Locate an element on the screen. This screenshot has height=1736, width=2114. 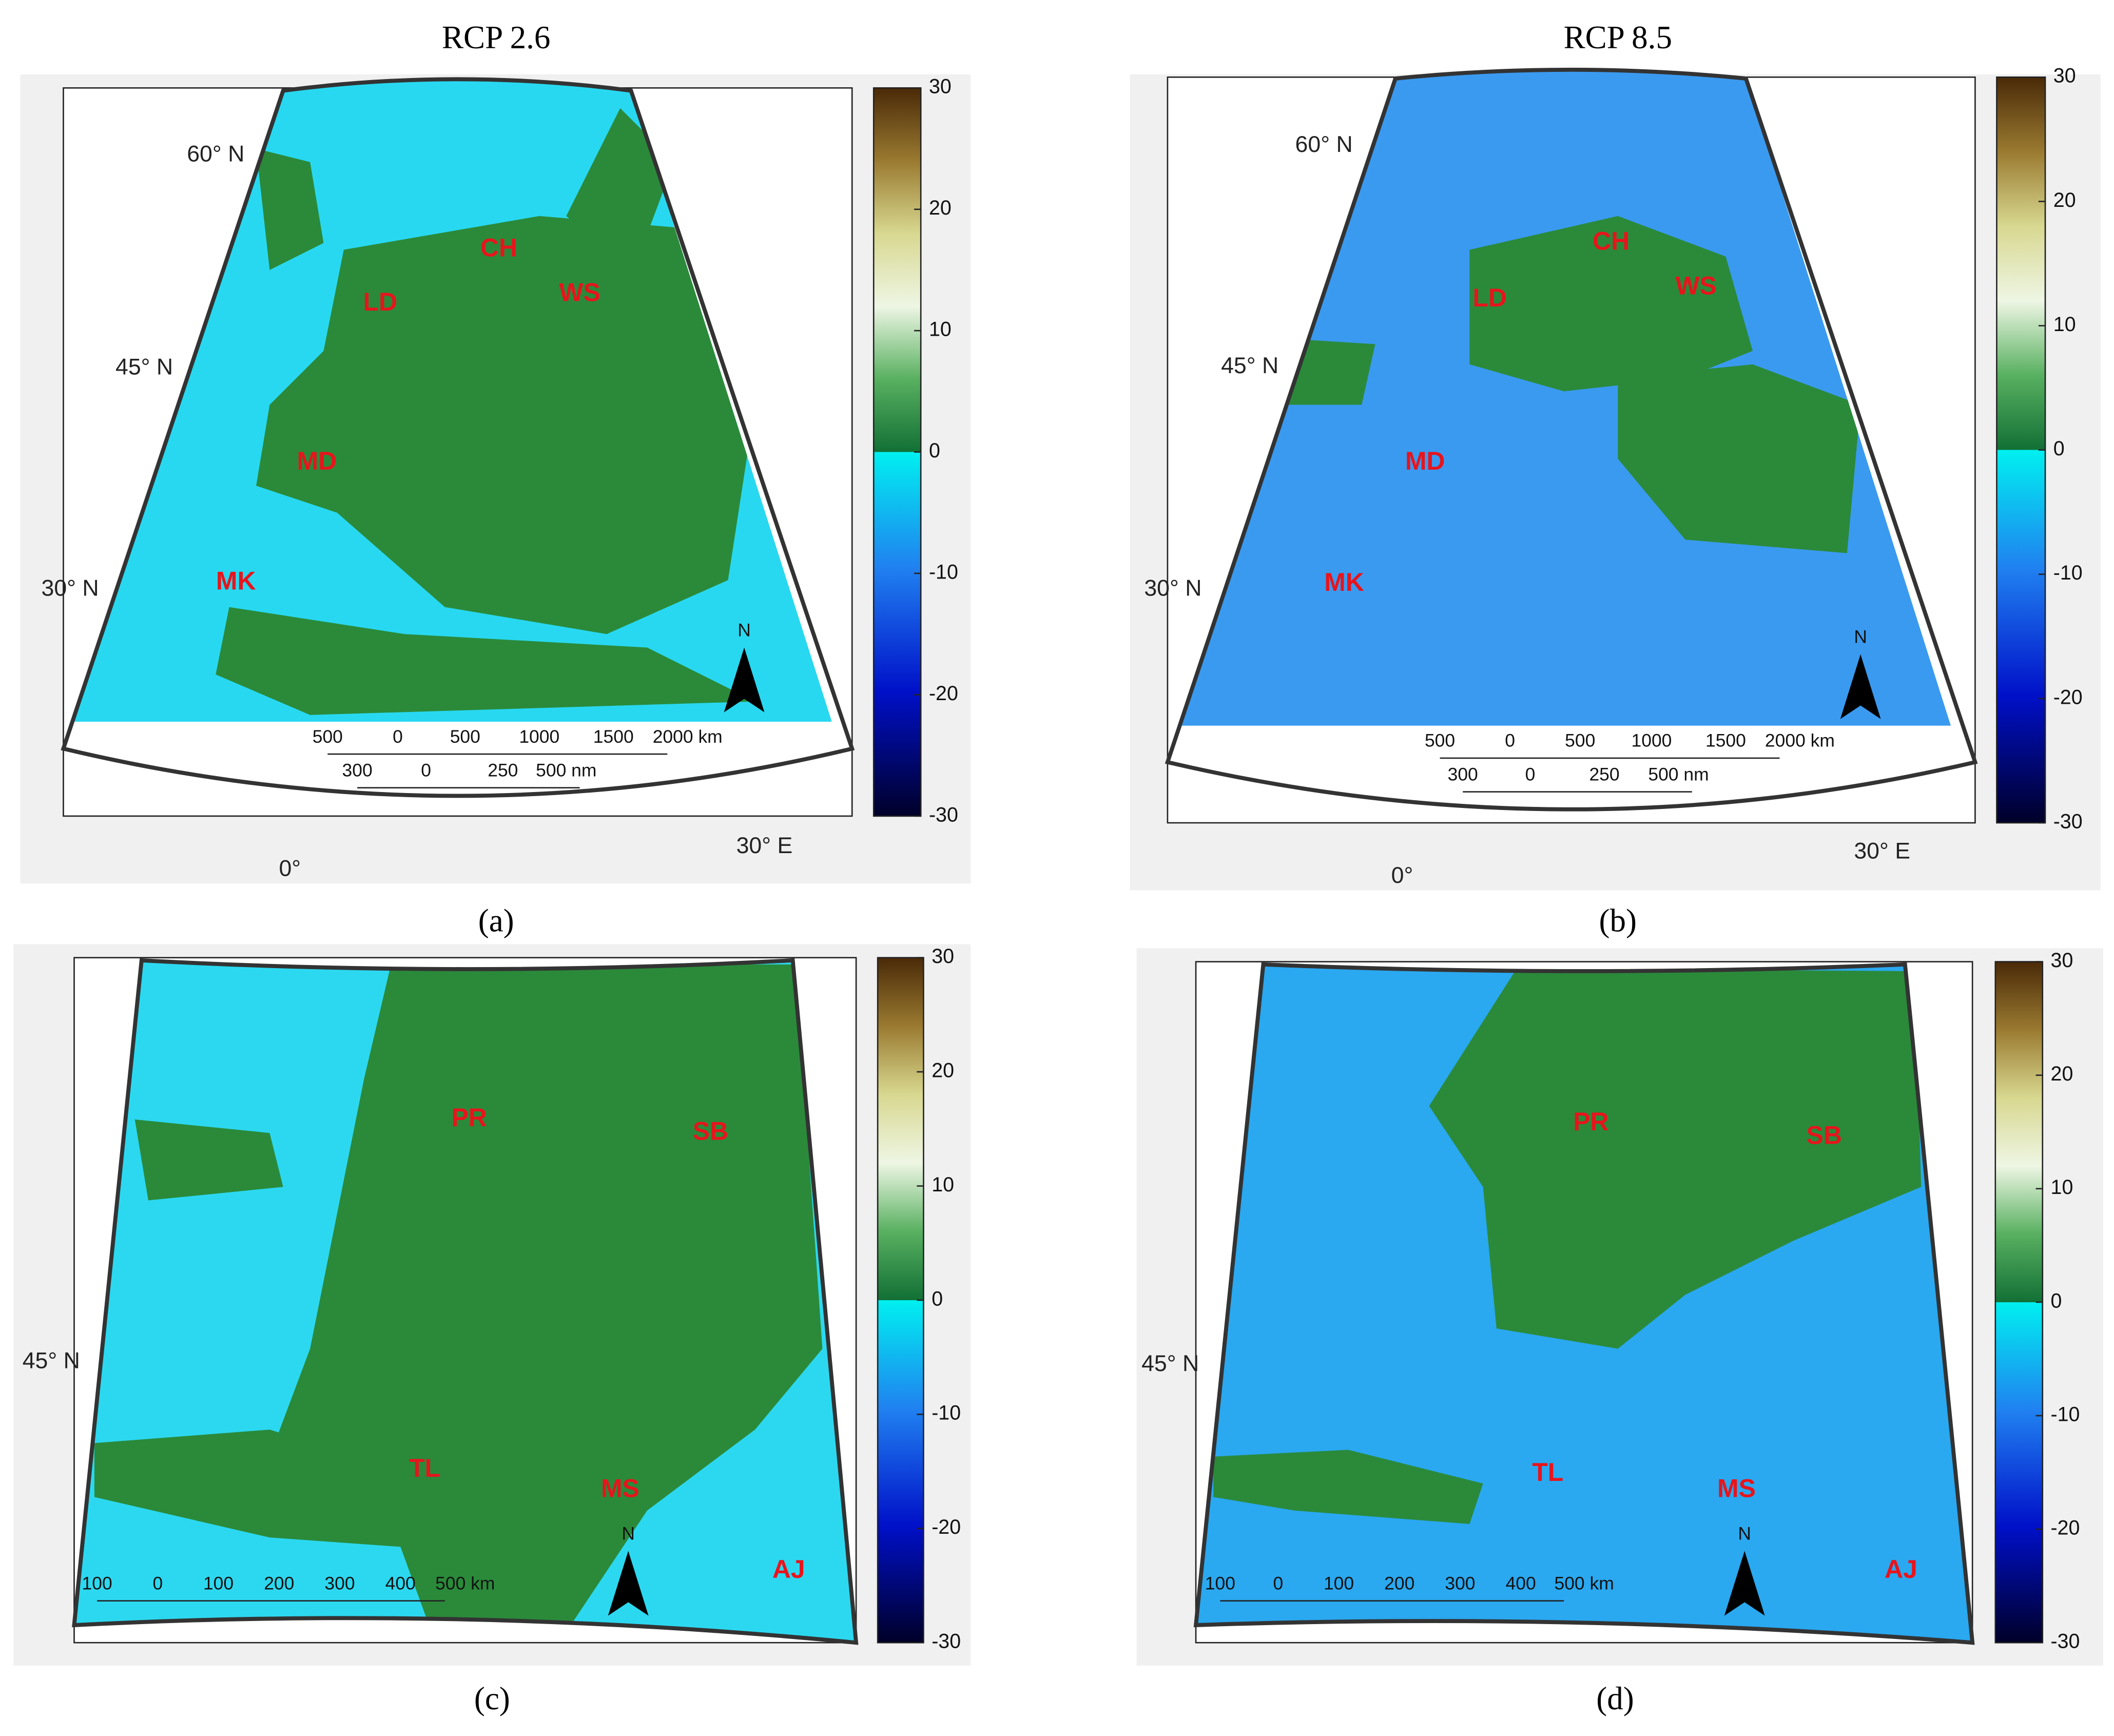
longitude-label: 0° is located at coordinates (1402, 875).